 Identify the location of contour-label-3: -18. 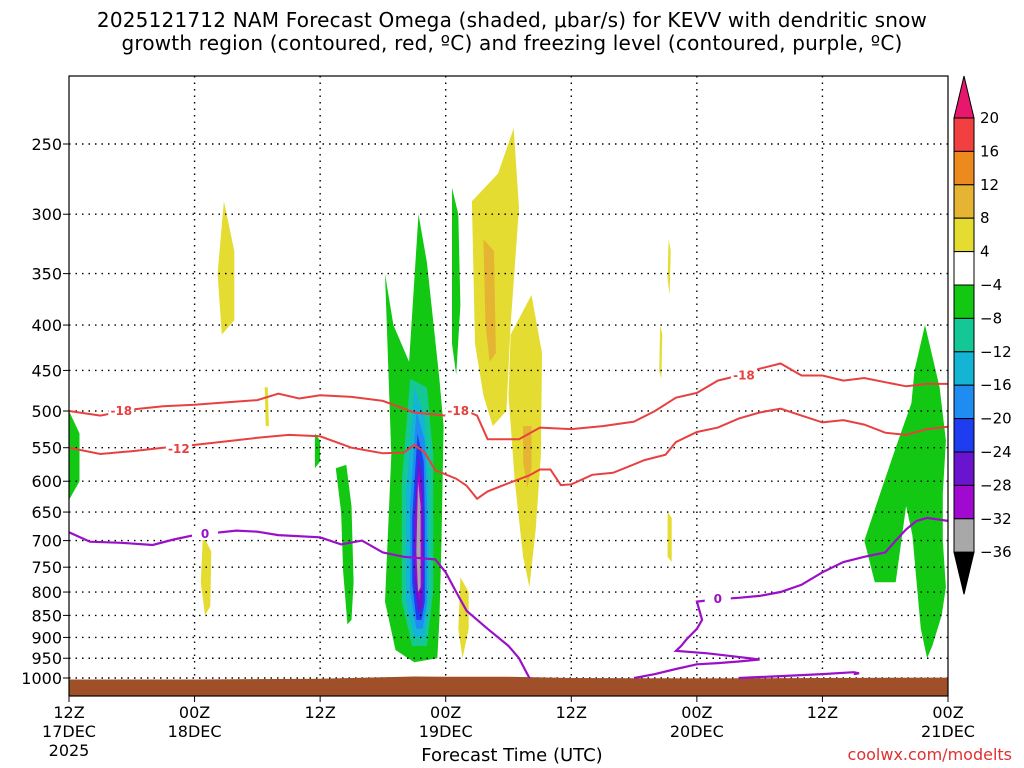
(744, 376).